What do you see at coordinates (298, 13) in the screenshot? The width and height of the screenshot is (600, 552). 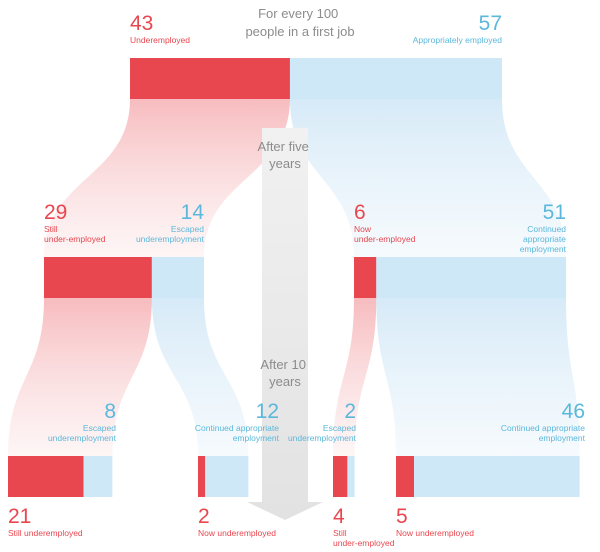 I see `chart-title-line-1: For every 100` at bounding box center [298, 13].